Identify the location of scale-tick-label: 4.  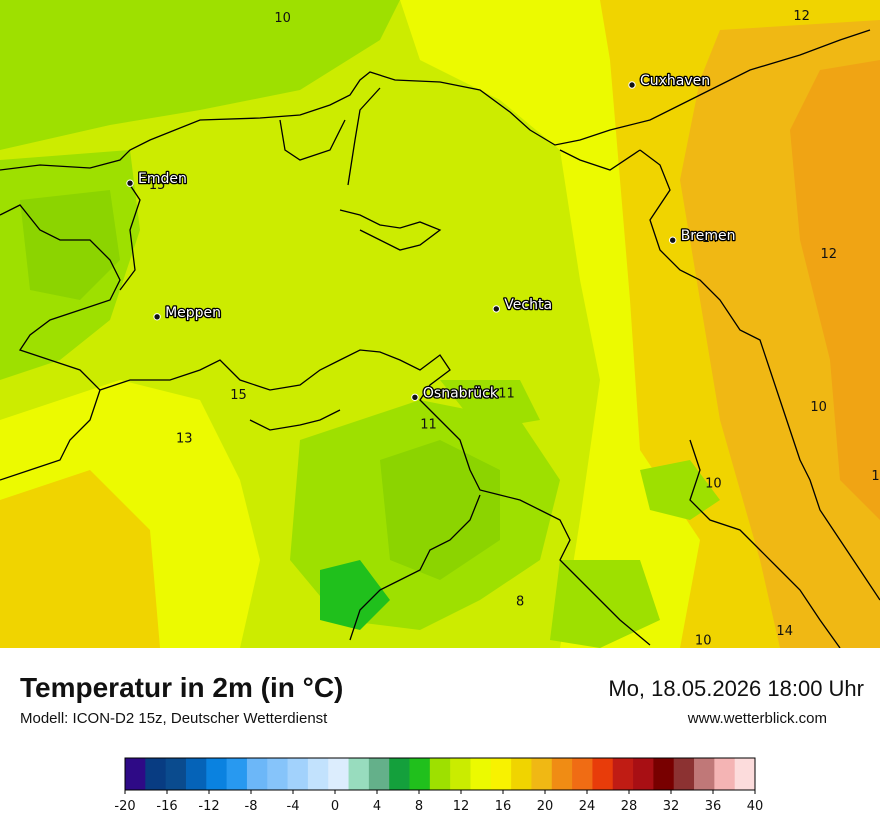
(377, 806).